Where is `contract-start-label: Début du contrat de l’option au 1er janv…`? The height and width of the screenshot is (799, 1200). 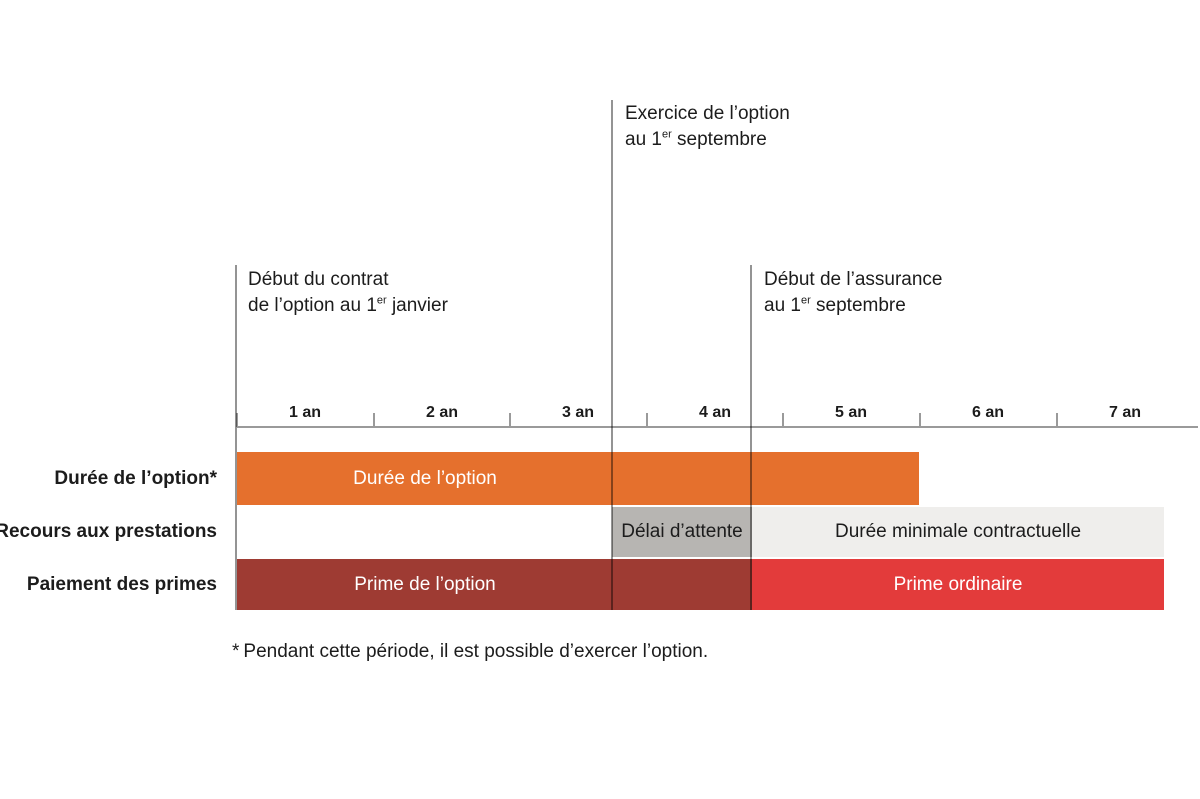
contract-start-label: Début du contrat de l’option au 1er janv… is located at coordinates (348, 293).